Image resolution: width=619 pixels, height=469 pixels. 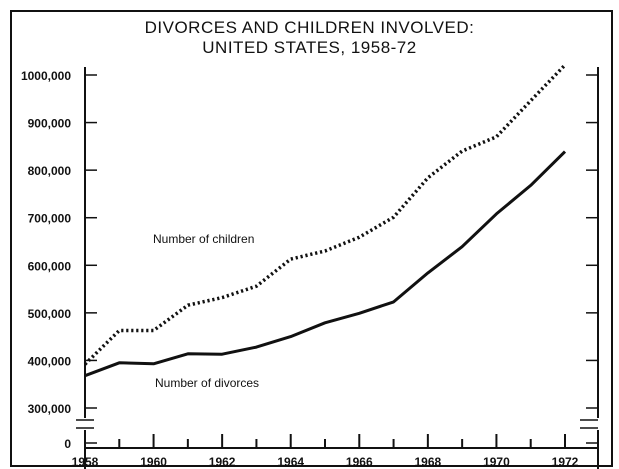 I want to click on y-tick-label: 900,000, so click(x=50, y=124).